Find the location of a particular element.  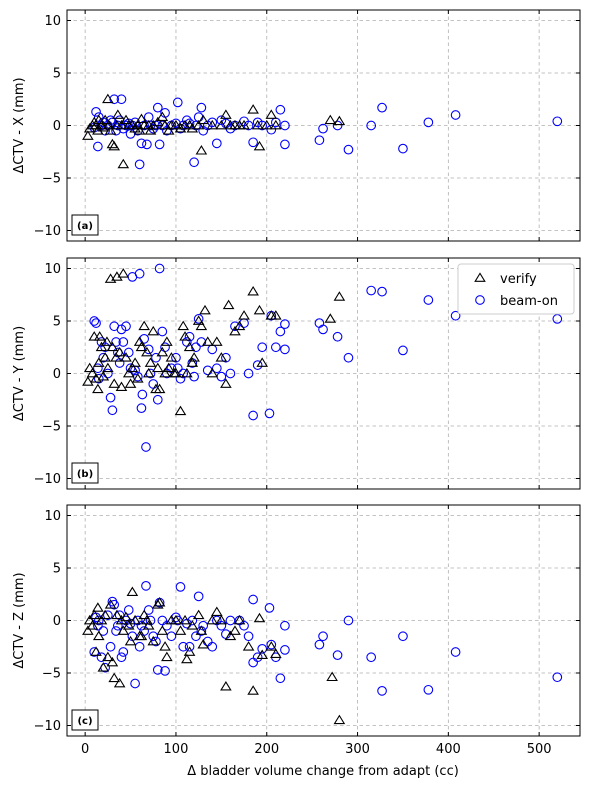

x-tick-label: 200 is located at coordinates (266, 749).